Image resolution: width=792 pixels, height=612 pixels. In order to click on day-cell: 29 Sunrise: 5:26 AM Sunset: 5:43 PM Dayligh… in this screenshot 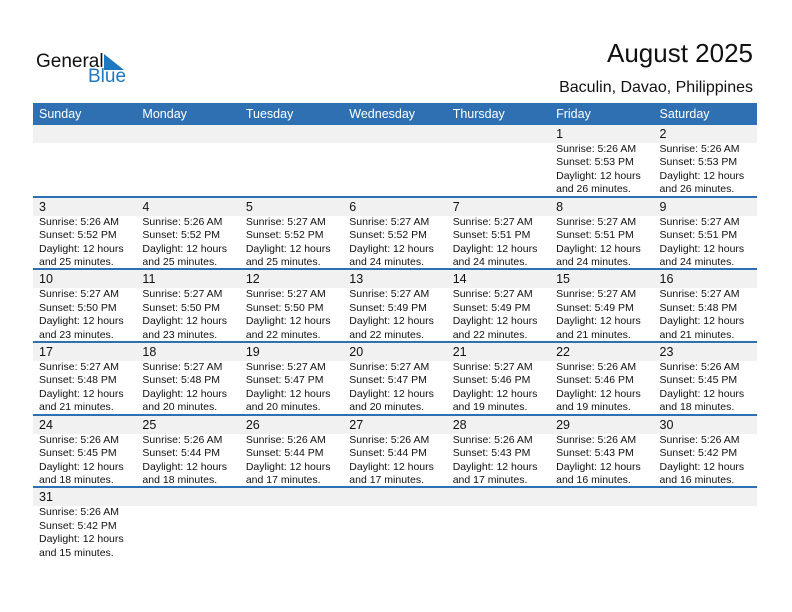, I will do `click(601, 451)`.